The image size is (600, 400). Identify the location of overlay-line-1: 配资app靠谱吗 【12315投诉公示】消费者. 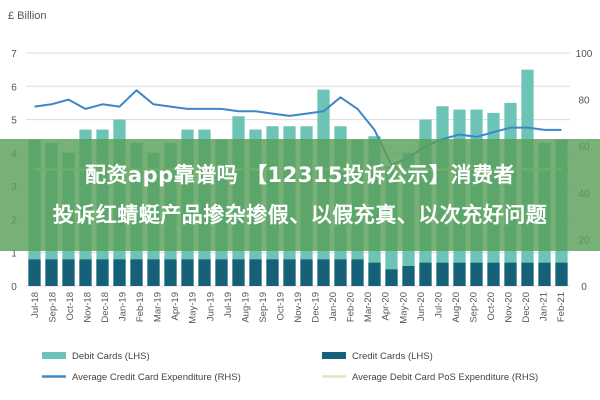
(300, 175).